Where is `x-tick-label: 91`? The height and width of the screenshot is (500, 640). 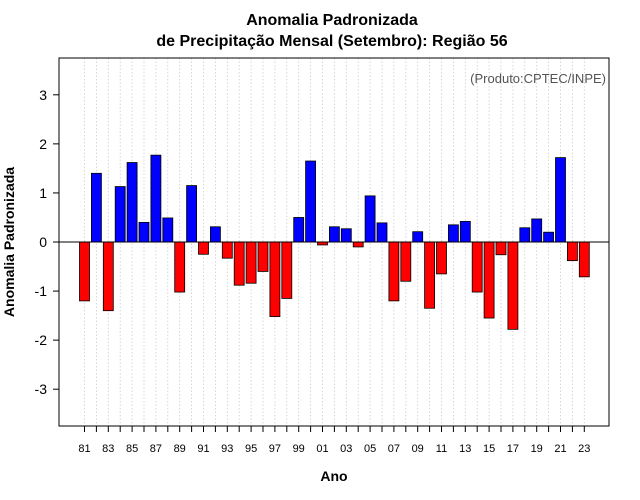 x-tick-label: 91 is located at coordinates (203, 449).